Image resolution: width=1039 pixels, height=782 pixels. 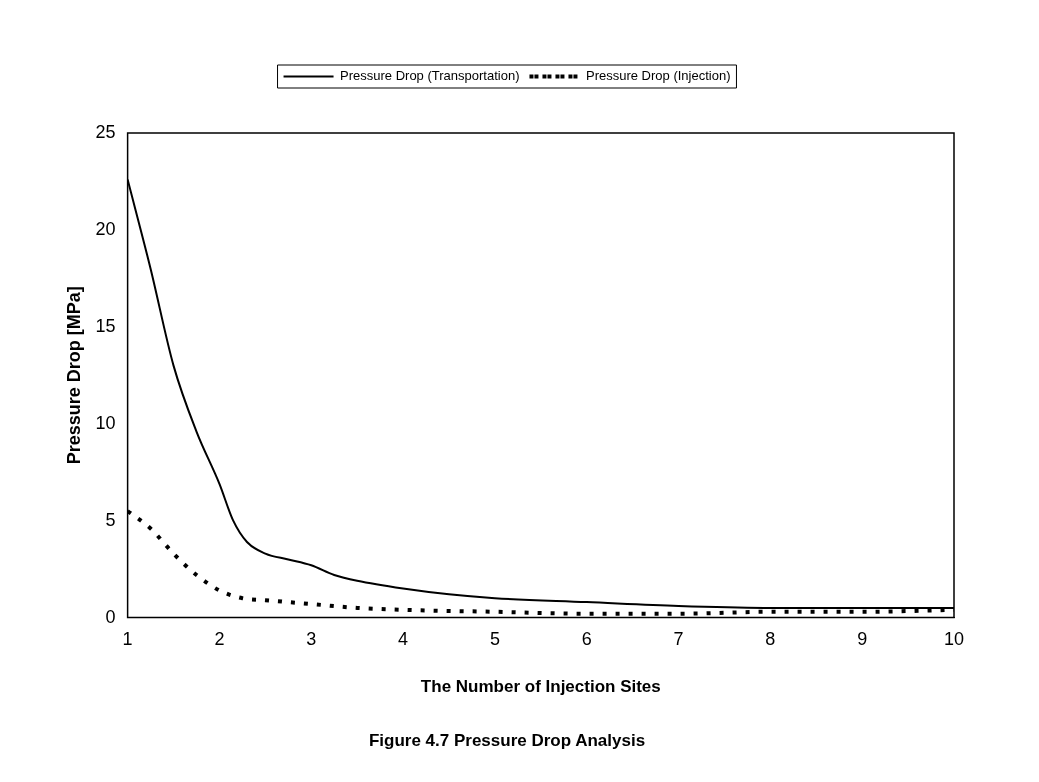 What do you see at coordinates (586, 639) in the screenshot?
I see `x-tick-label: 6` at bounding box center [586, 639].